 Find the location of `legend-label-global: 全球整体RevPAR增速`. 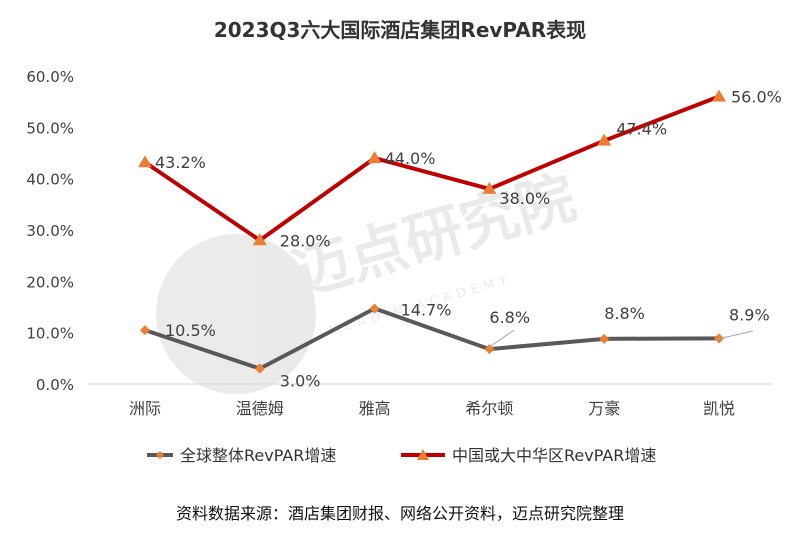

legend-label-global: 全球整体RevPAR增速 is located at coordinates (258, 455).